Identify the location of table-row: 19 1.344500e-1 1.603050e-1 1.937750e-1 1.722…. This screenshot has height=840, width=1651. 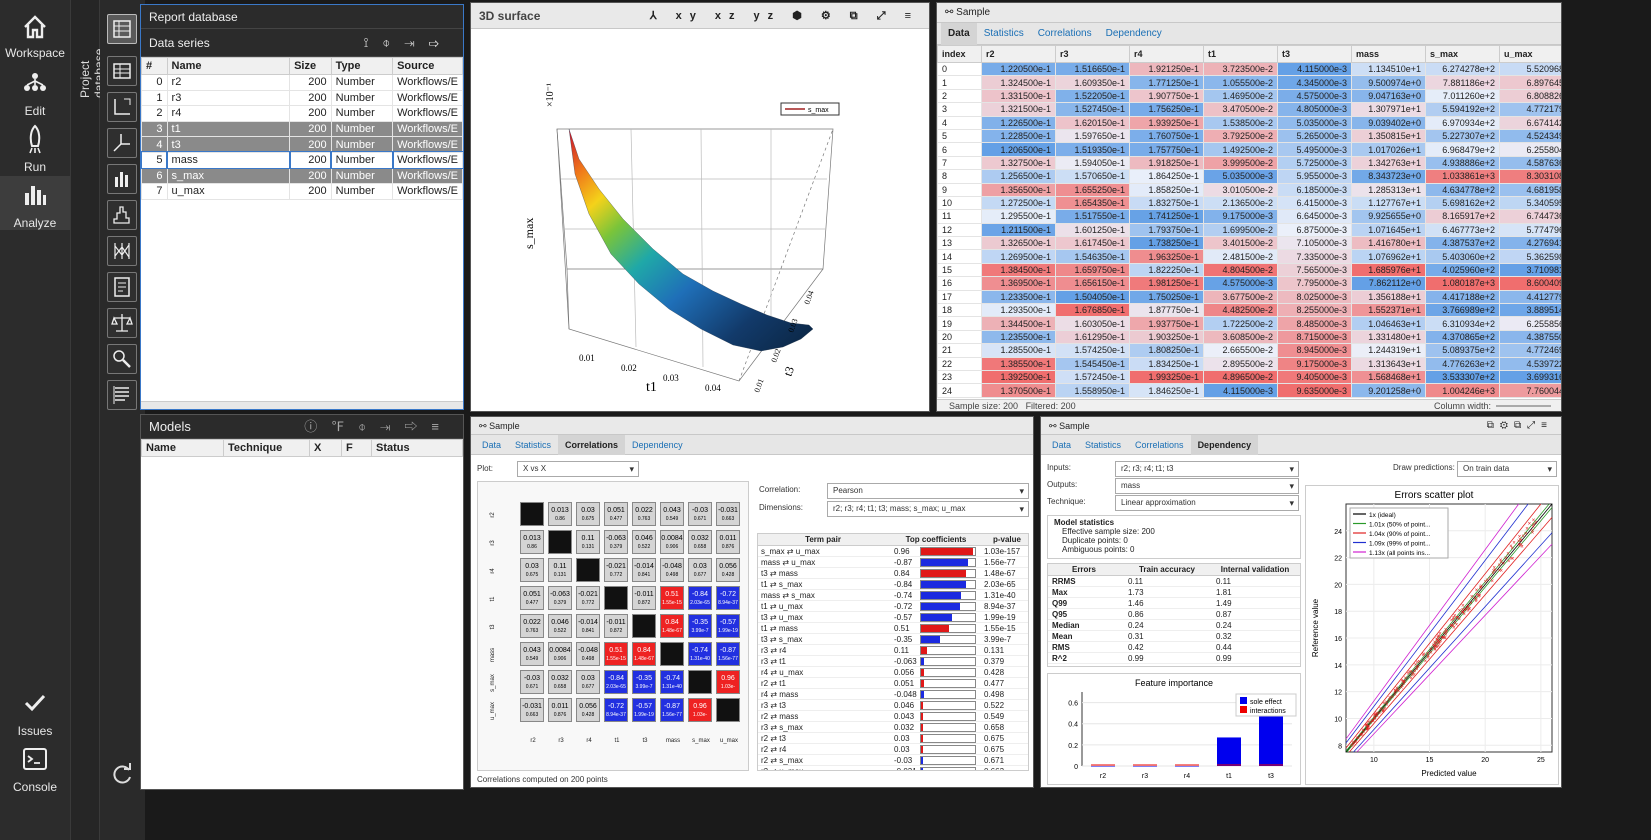
(1249, 323).